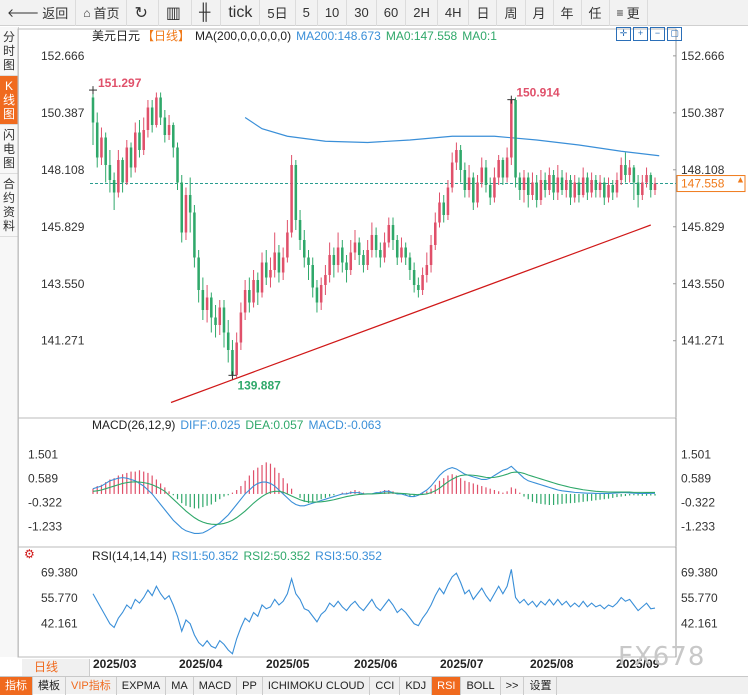 This screenshot has width=748, height=695. What do you see at coordinates (43, 478) in the screenshot?
I see `macd-tick-left: 0.589` at bounding box center [43, 478].